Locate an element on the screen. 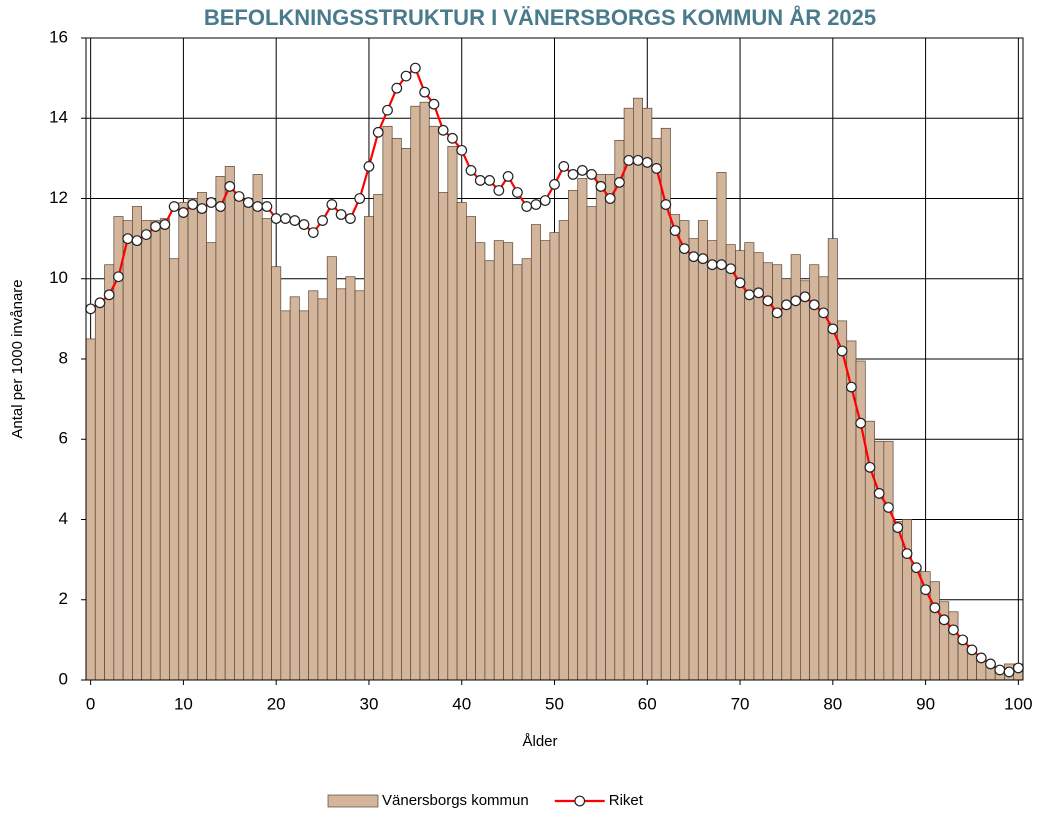  y-tick-label: 10 is located at coordinates (58, 277).